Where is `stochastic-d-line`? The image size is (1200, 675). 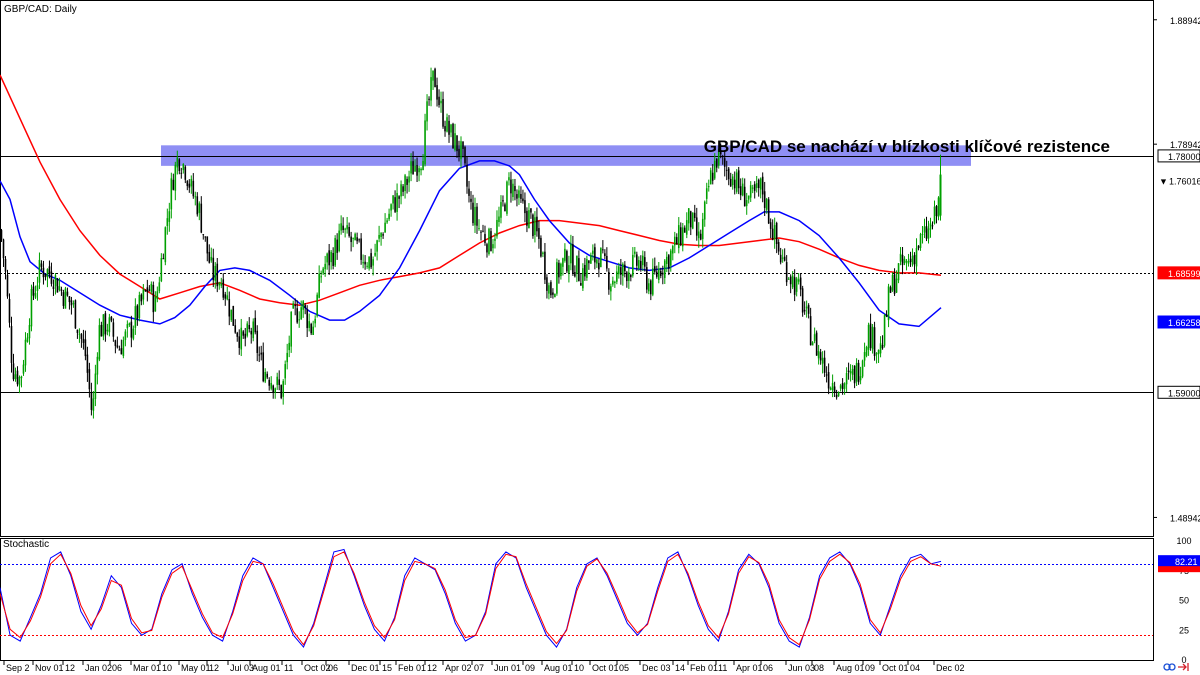
stochastic-d-line is located at coordinates (471, 598).